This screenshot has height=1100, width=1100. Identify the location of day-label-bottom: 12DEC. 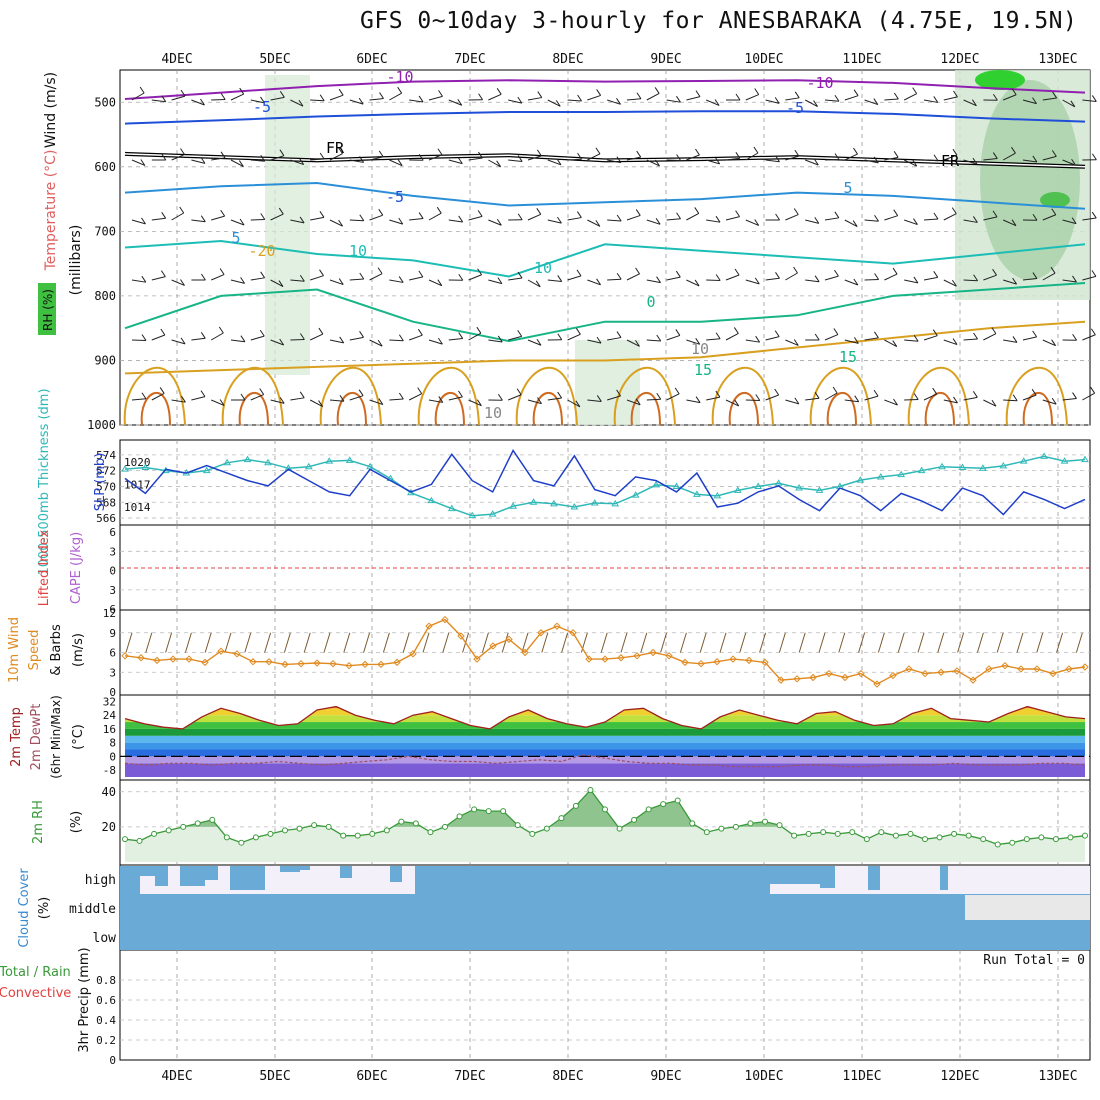
(959, 1076).